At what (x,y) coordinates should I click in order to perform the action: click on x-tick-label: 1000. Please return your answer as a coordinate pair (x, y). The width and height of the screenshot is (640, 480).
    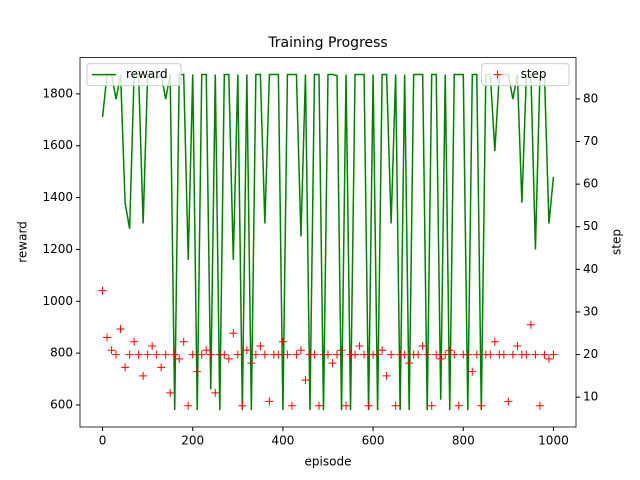
    Looking at the image, I should click on (553, 441).